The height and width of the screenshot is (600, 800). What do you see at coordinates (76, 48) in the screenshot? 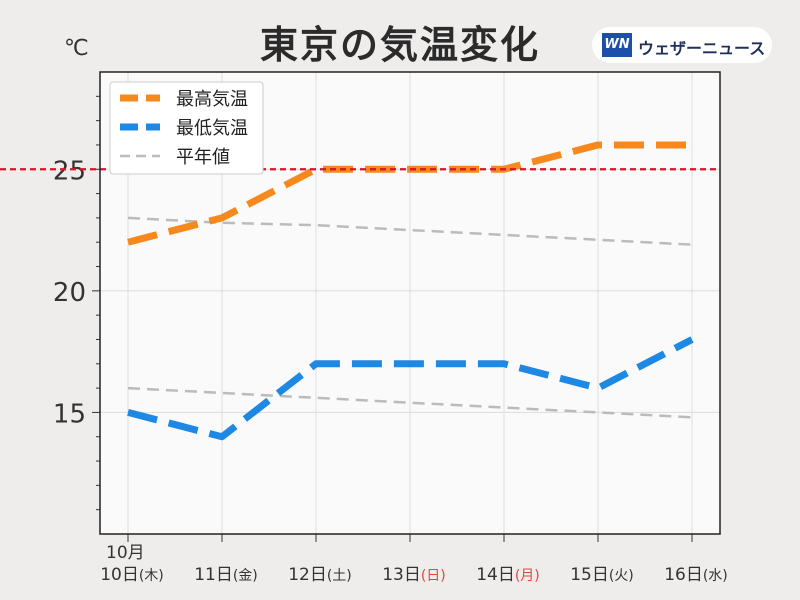
I see `y-axis-unit: ℃` at bounding box center [76, 48].